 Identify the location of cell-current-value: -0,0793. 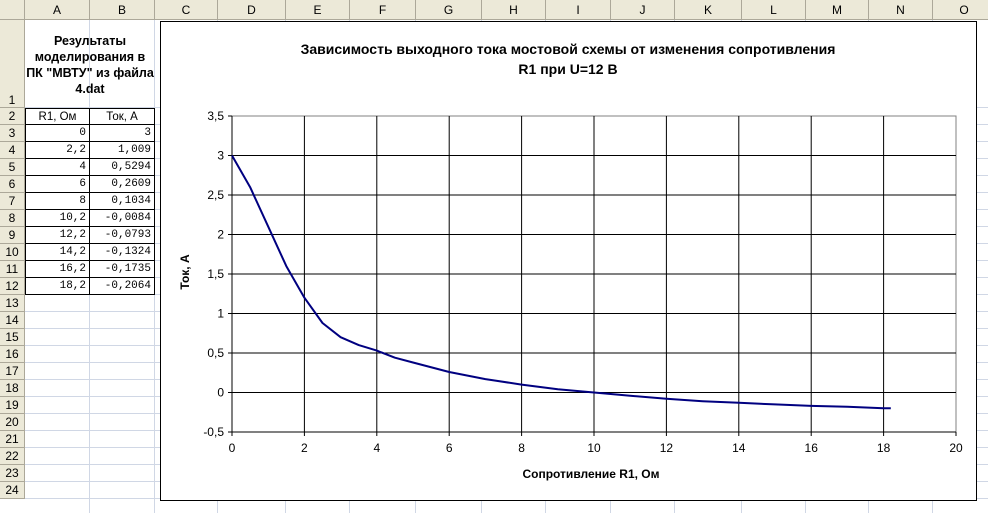
(122, 235).